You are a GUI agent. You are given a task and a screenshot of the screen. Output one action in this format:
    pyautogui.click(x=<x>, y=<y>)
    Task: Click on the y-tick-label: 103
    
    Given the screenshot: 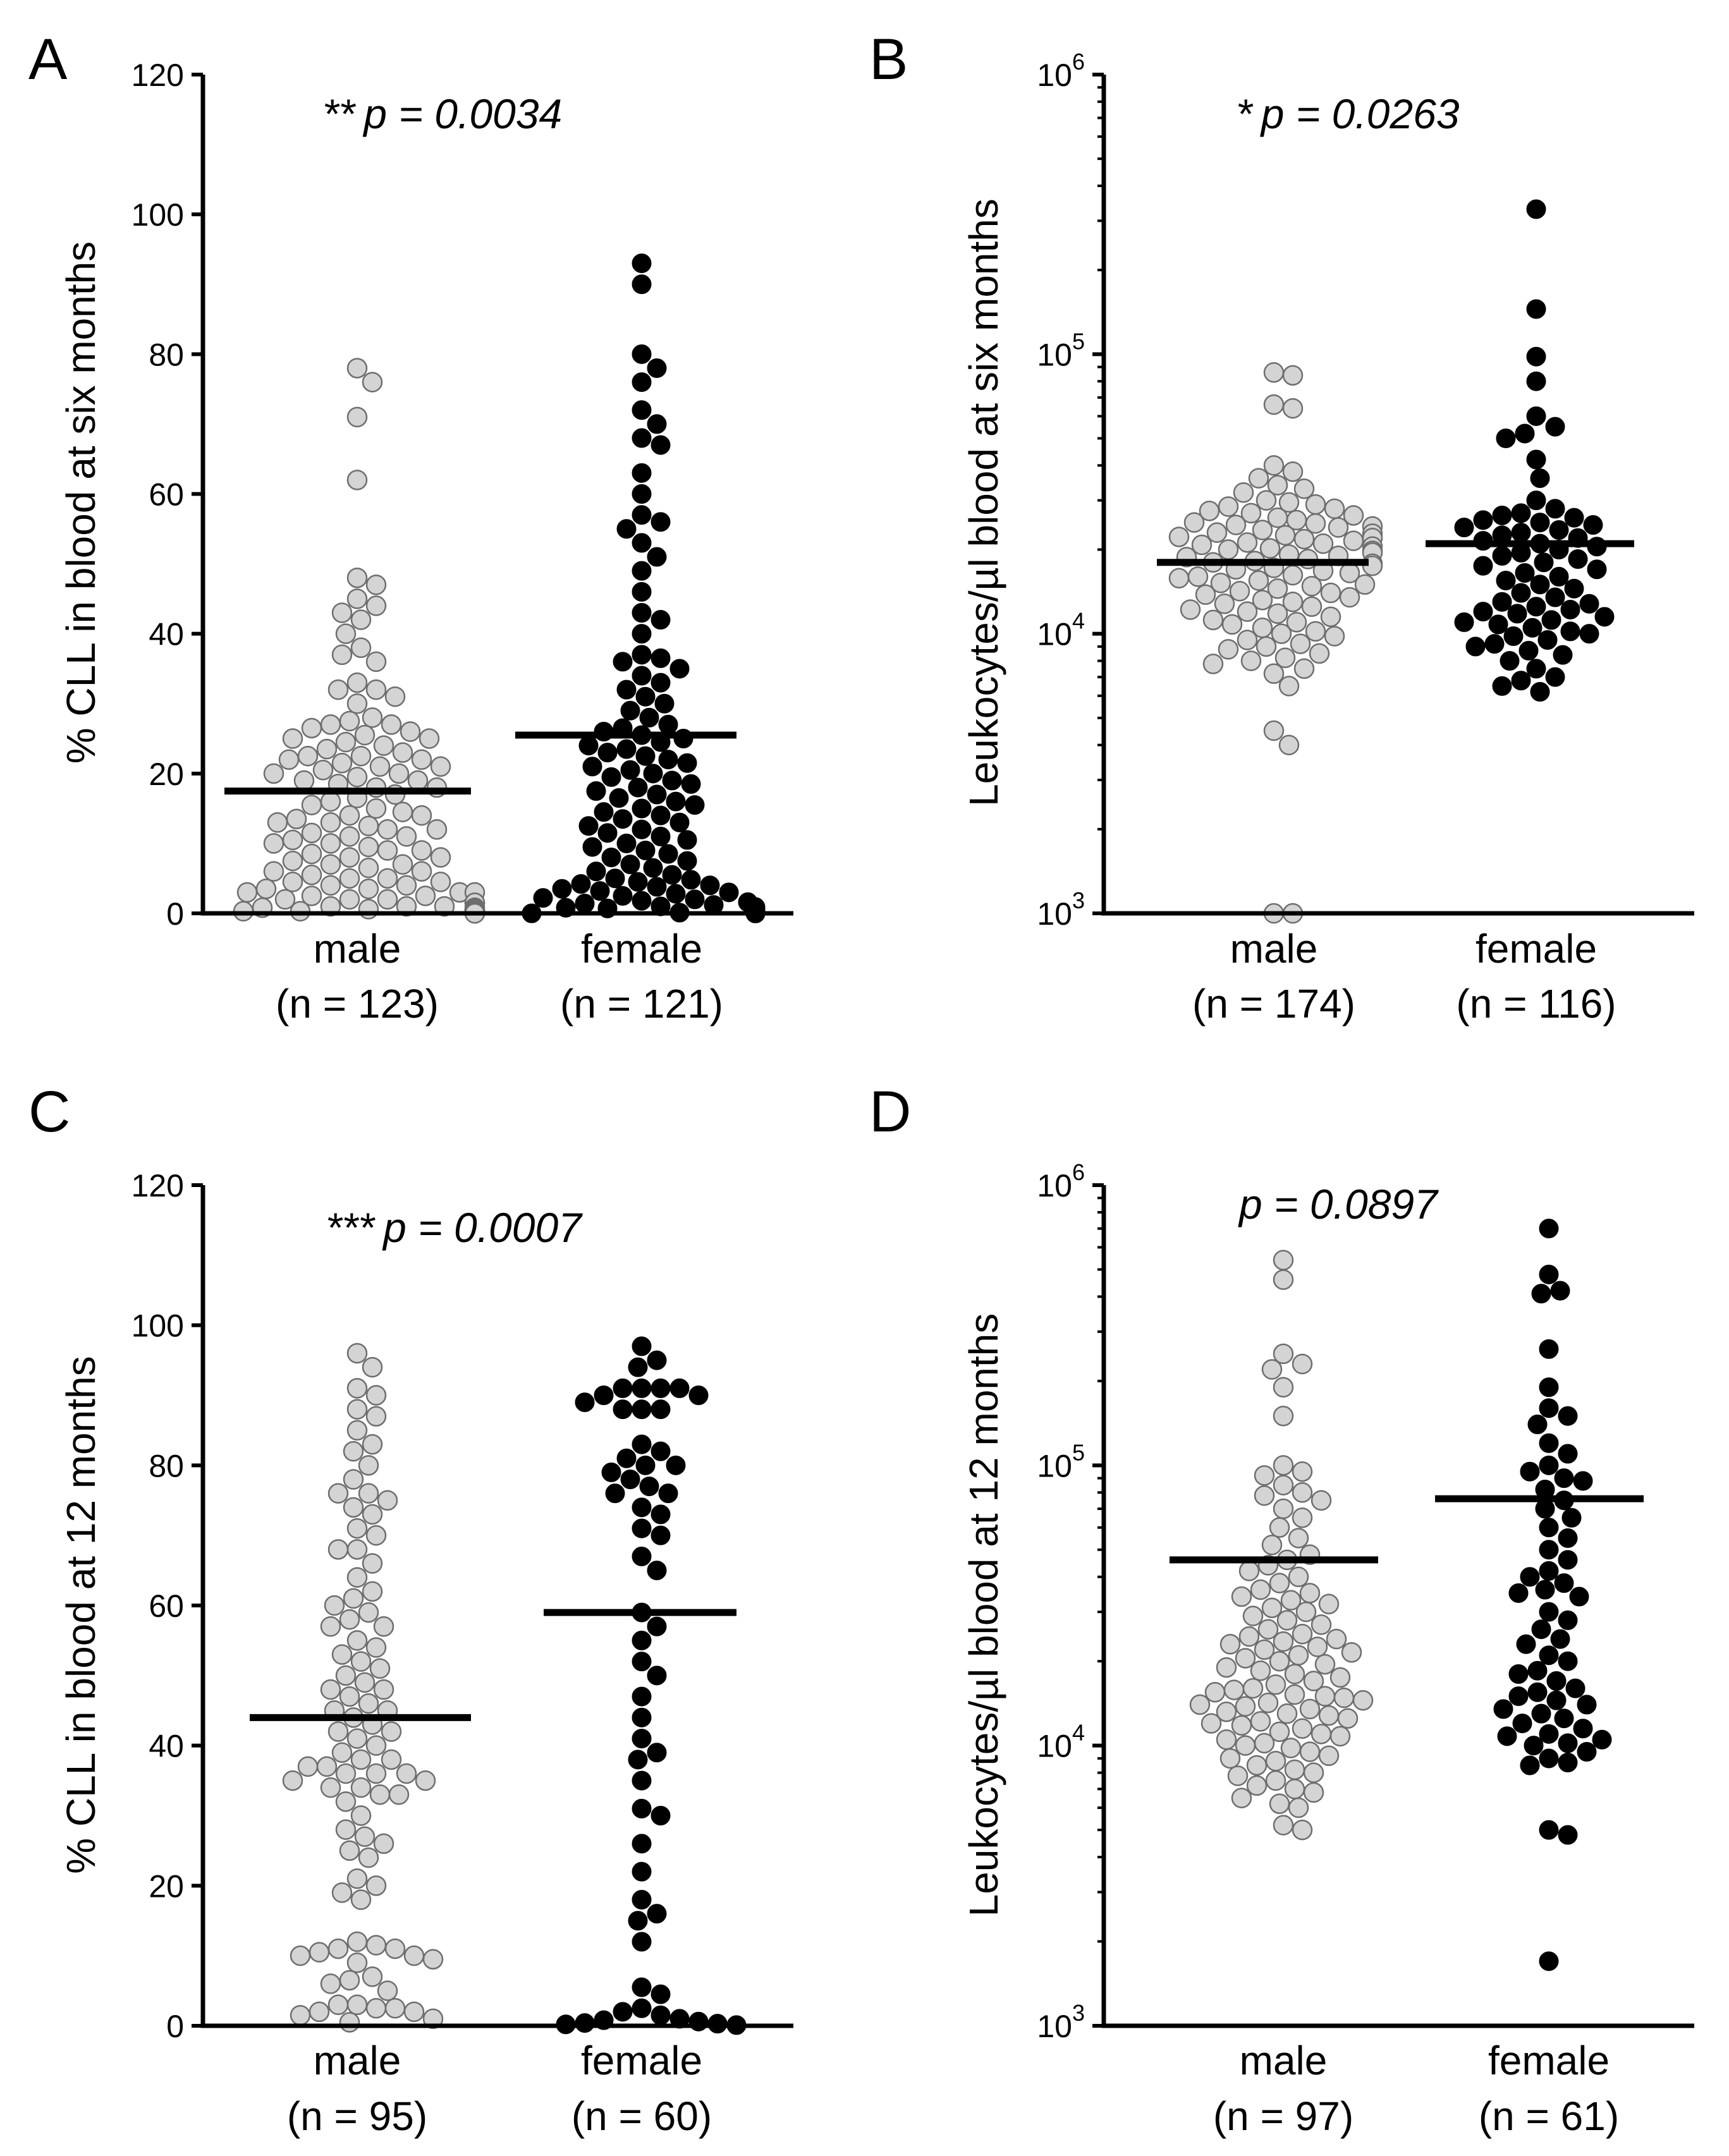 What is the action you would take?
    pyautogui.click(x=1061, y=2022)
    